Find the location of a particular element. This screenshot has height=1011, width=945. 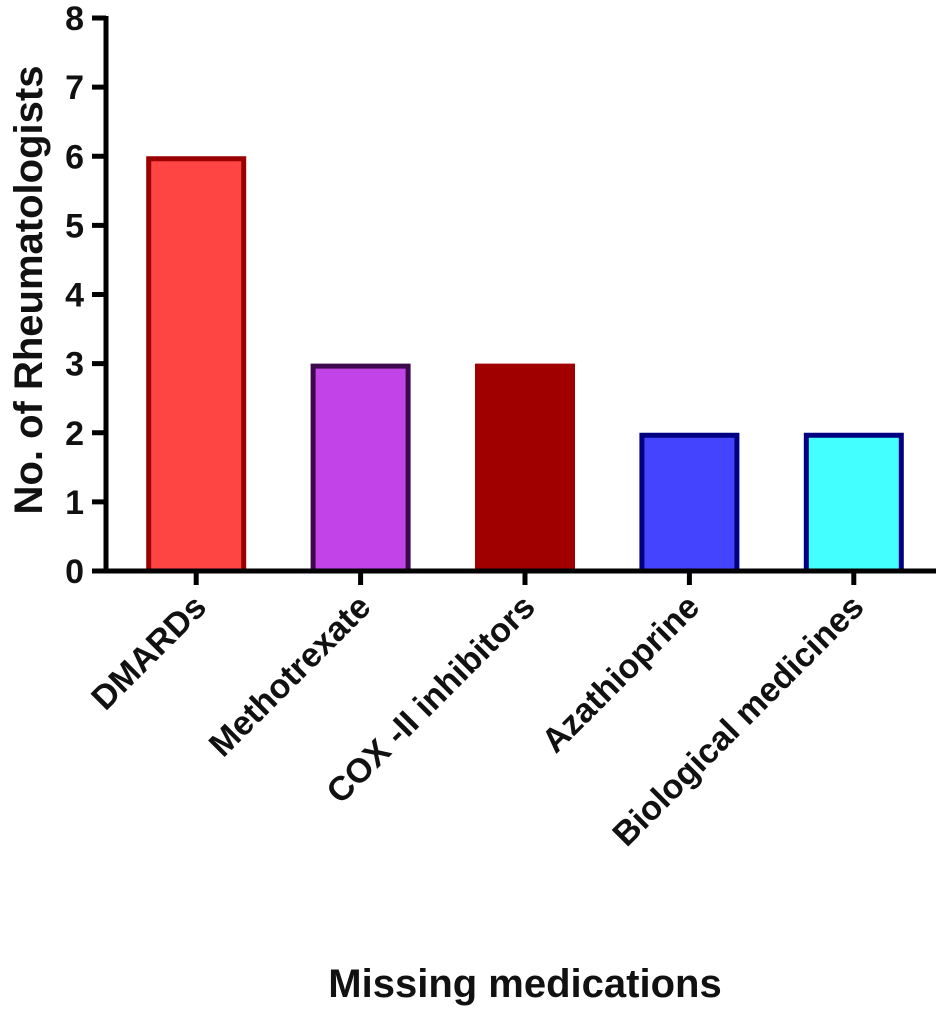

y-tick-label: 0 is located at coordinates (74, 572).